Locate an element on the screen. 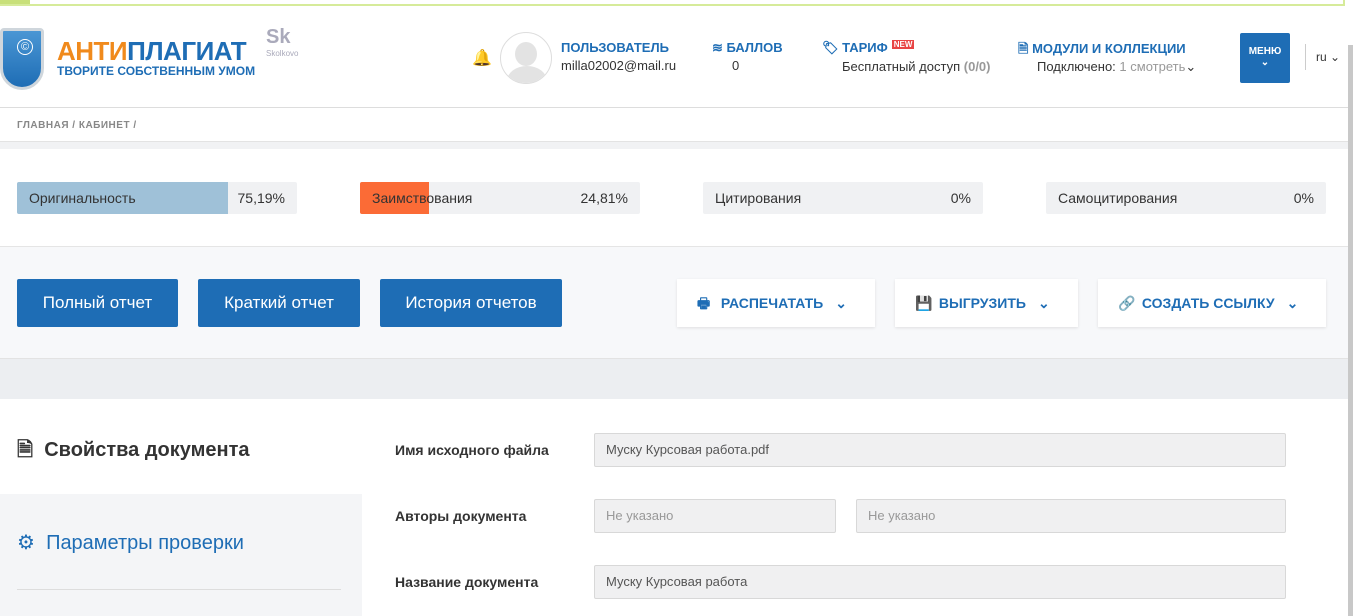 The image size is (1353, 616). database-icon: ≋ is located at coordinates (719, 47).